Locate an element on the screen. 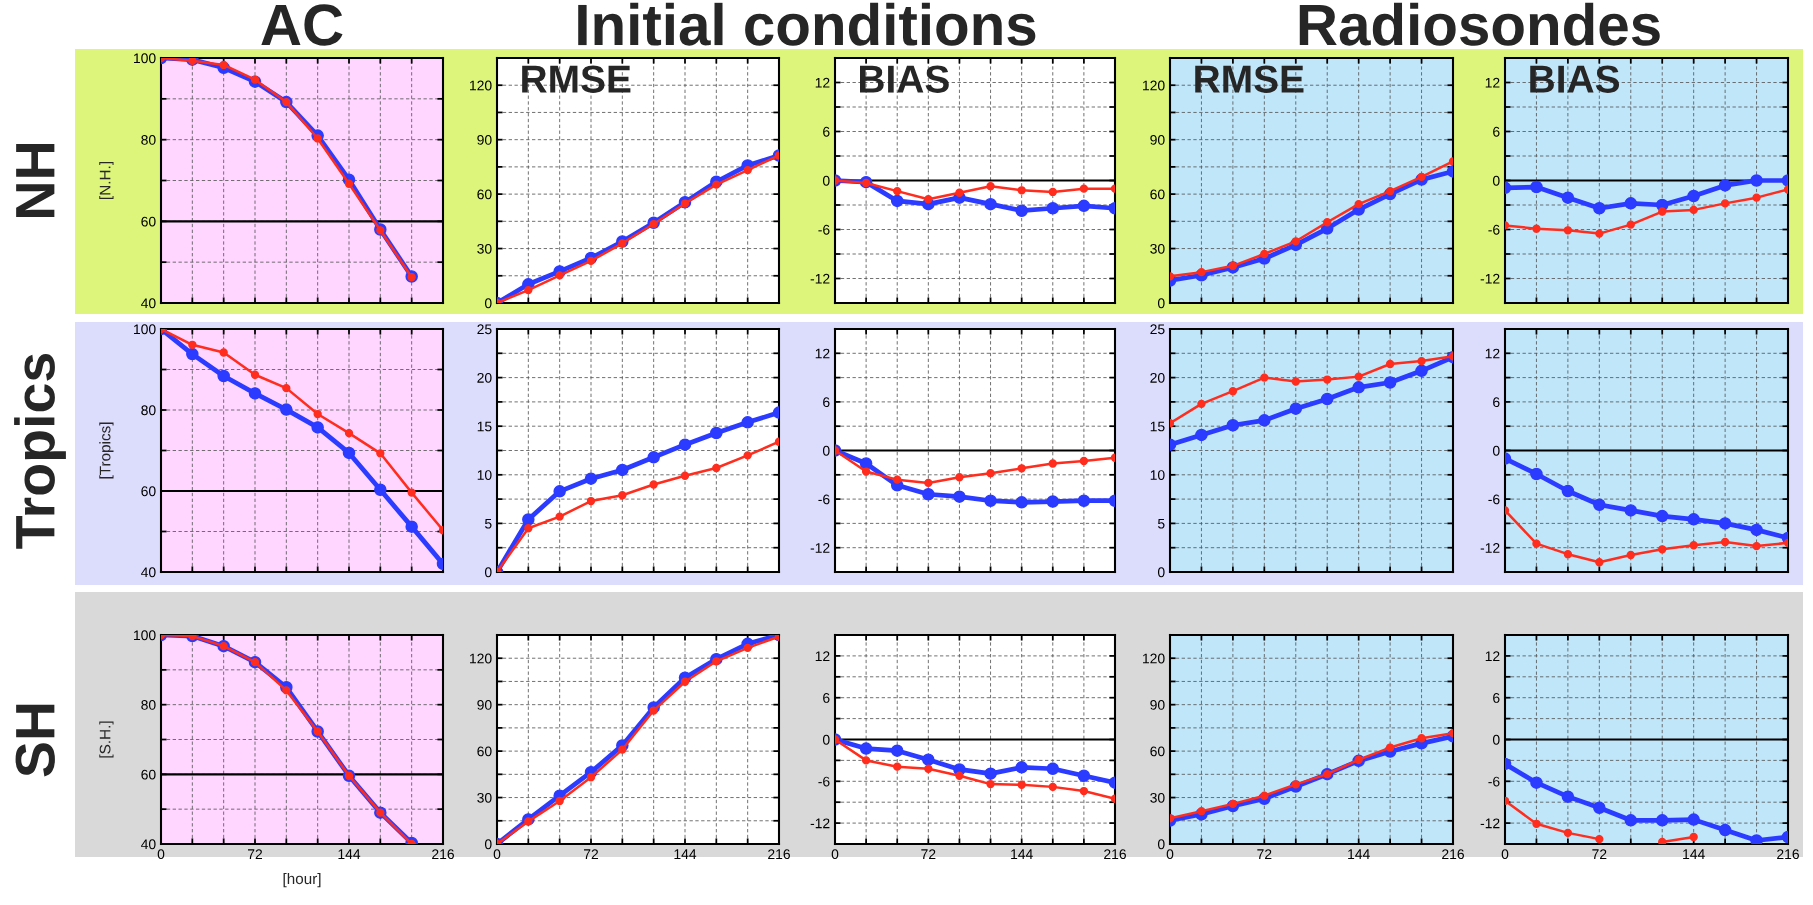 Image resolution: width=1813 pixels, height=905 pixels. text: NH is located at coordinates (35, 180).